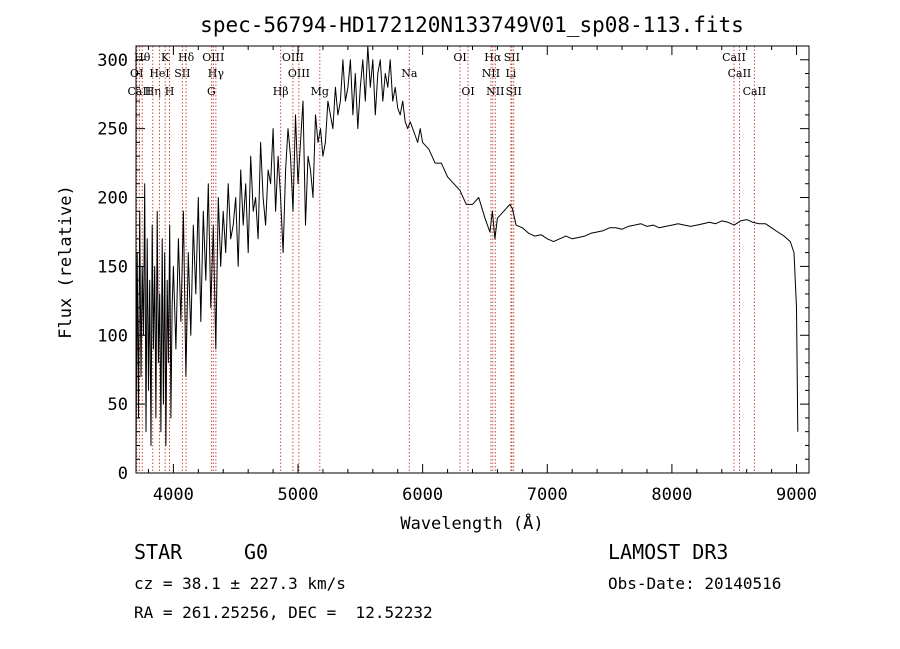  I want to click on line-label: Na, so click(409, 73).